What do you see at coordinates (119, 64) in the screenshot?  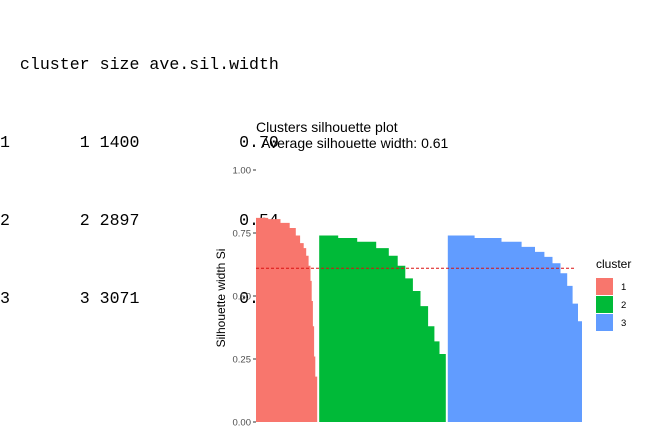 I see `column-header-size: size` at bounding box center [119, 64].